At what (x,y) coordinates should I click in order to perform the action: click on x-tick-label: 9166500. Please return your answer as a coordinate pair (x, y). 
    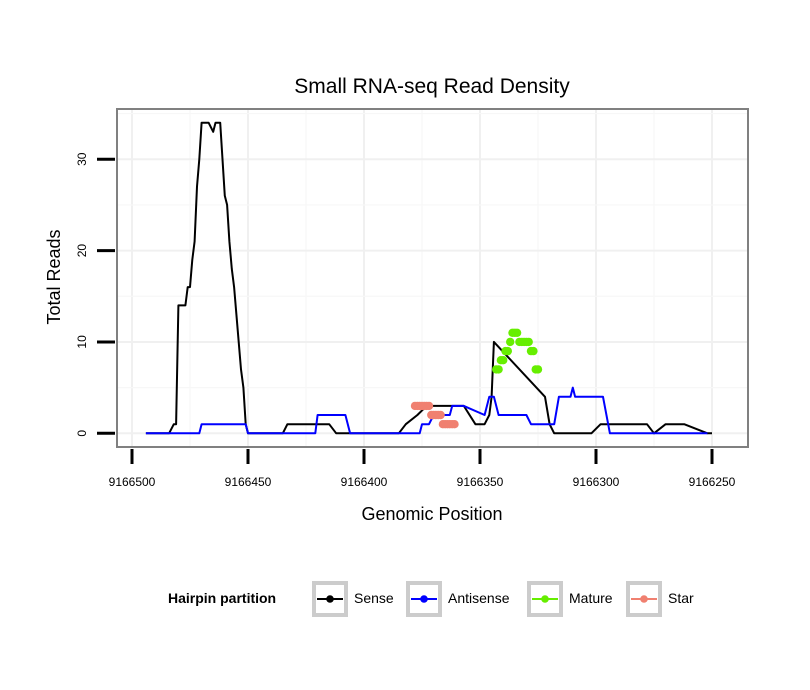
    Looking at the image, I should click on (132, 482).